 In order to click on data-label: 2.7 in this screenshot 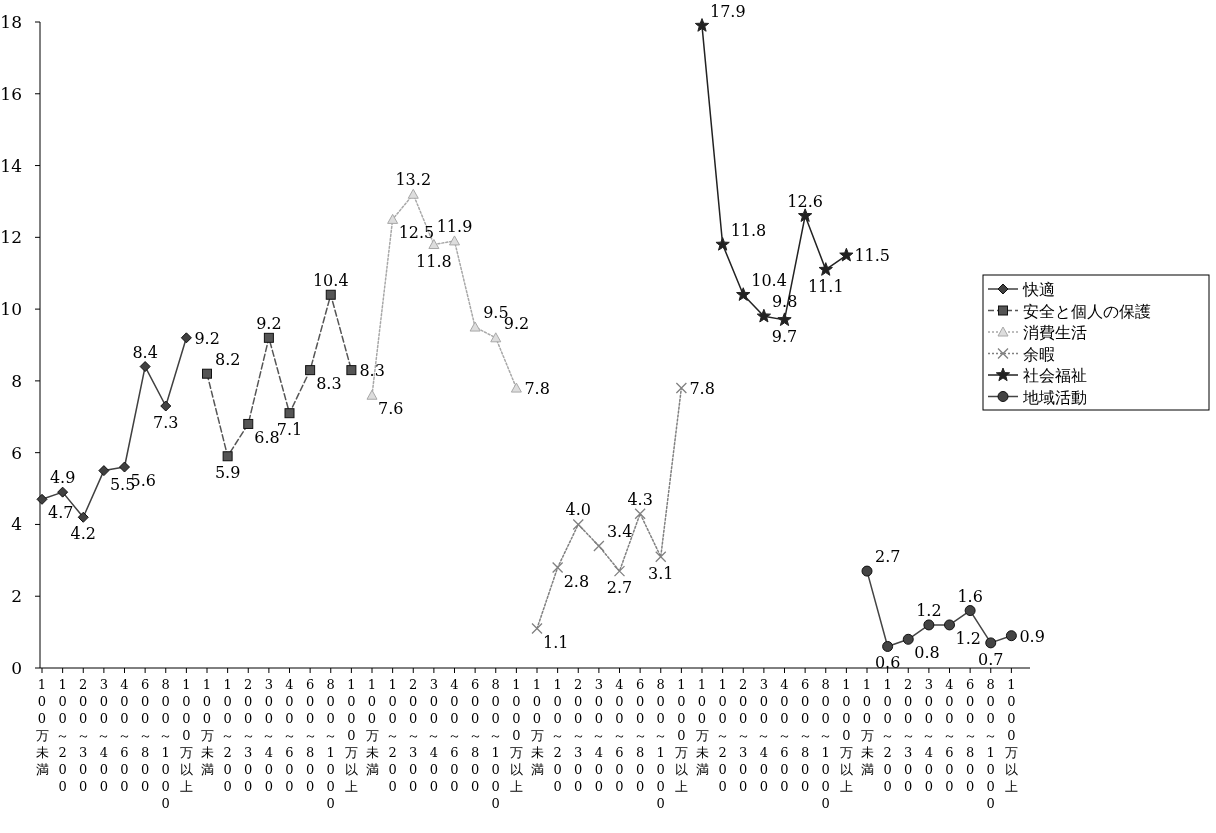, I will do `click(888, 557)`.